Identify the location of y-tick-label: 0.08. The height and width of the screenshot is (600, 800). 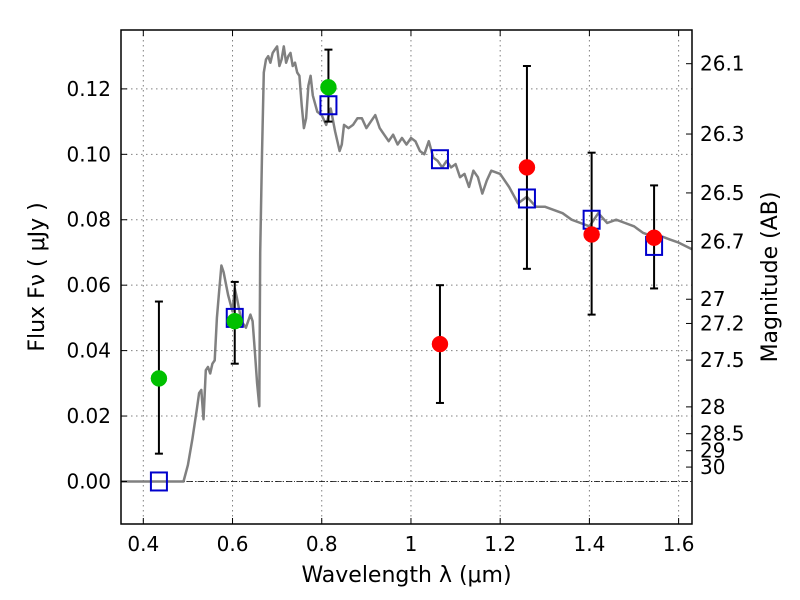
(88, 220).